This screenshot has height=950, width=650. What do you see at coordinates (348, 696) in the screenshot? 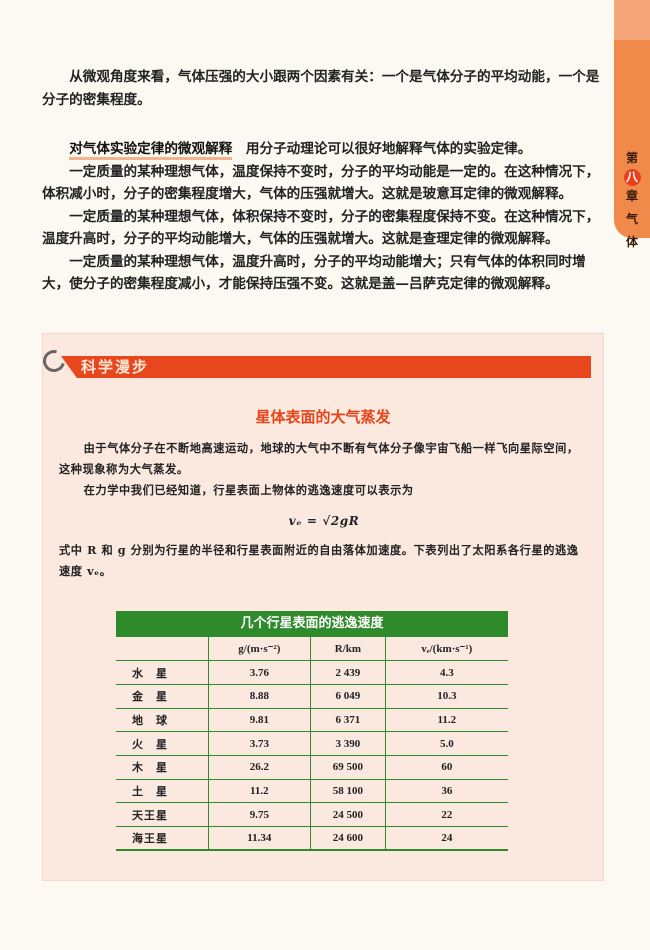
I see `table-cell: 6 049` at bounding box center [348, 696].